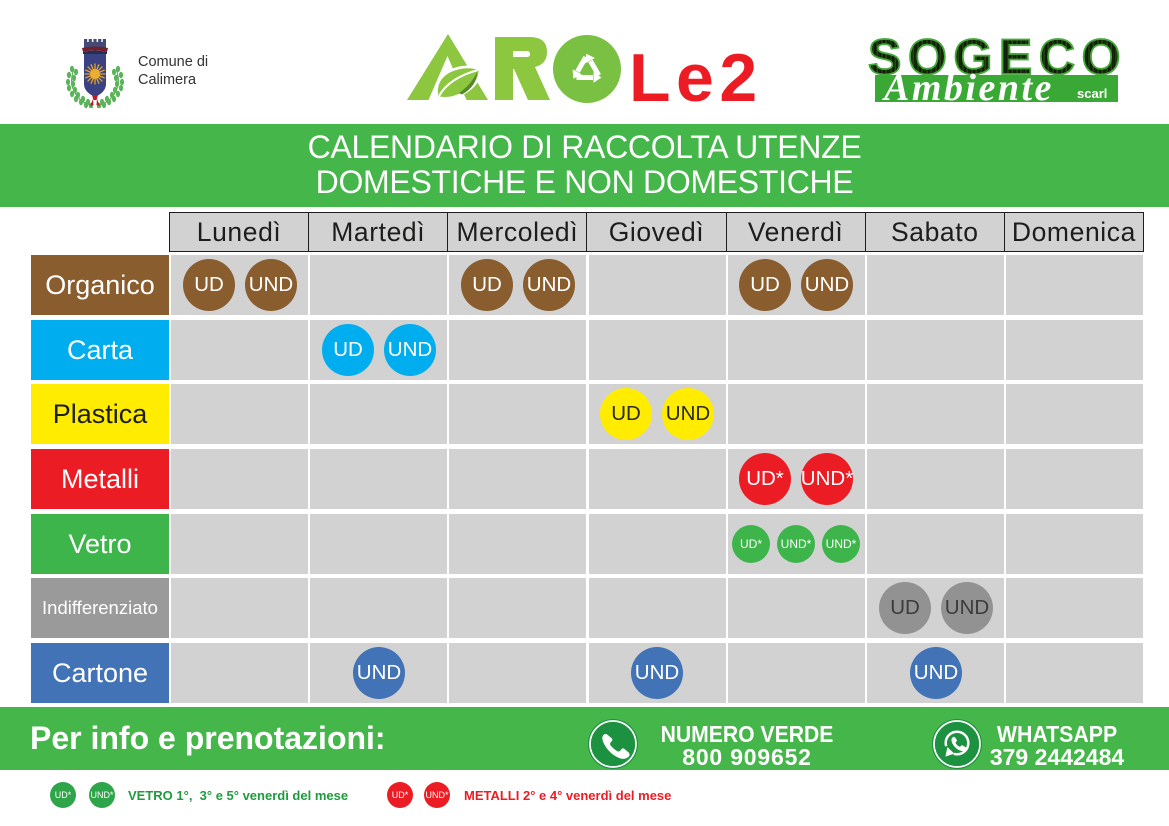  What do you see at coordinates (968, 87) in the screenshot?
I see `svg-text: Ambiente` at bounding box center [968, 87].